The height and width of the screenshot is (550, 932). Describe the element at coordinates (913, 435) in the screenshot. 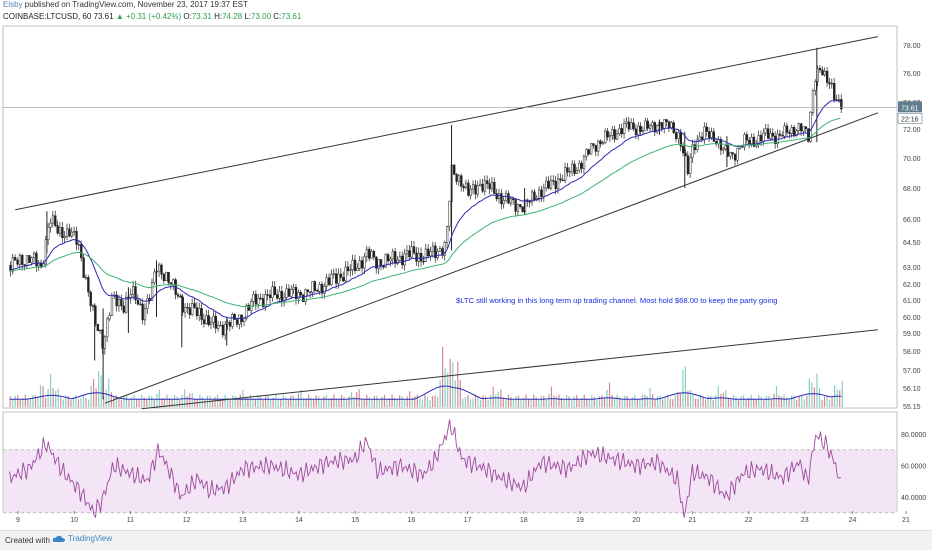

I see `rsi-tick-label: 80.0000` at that location.